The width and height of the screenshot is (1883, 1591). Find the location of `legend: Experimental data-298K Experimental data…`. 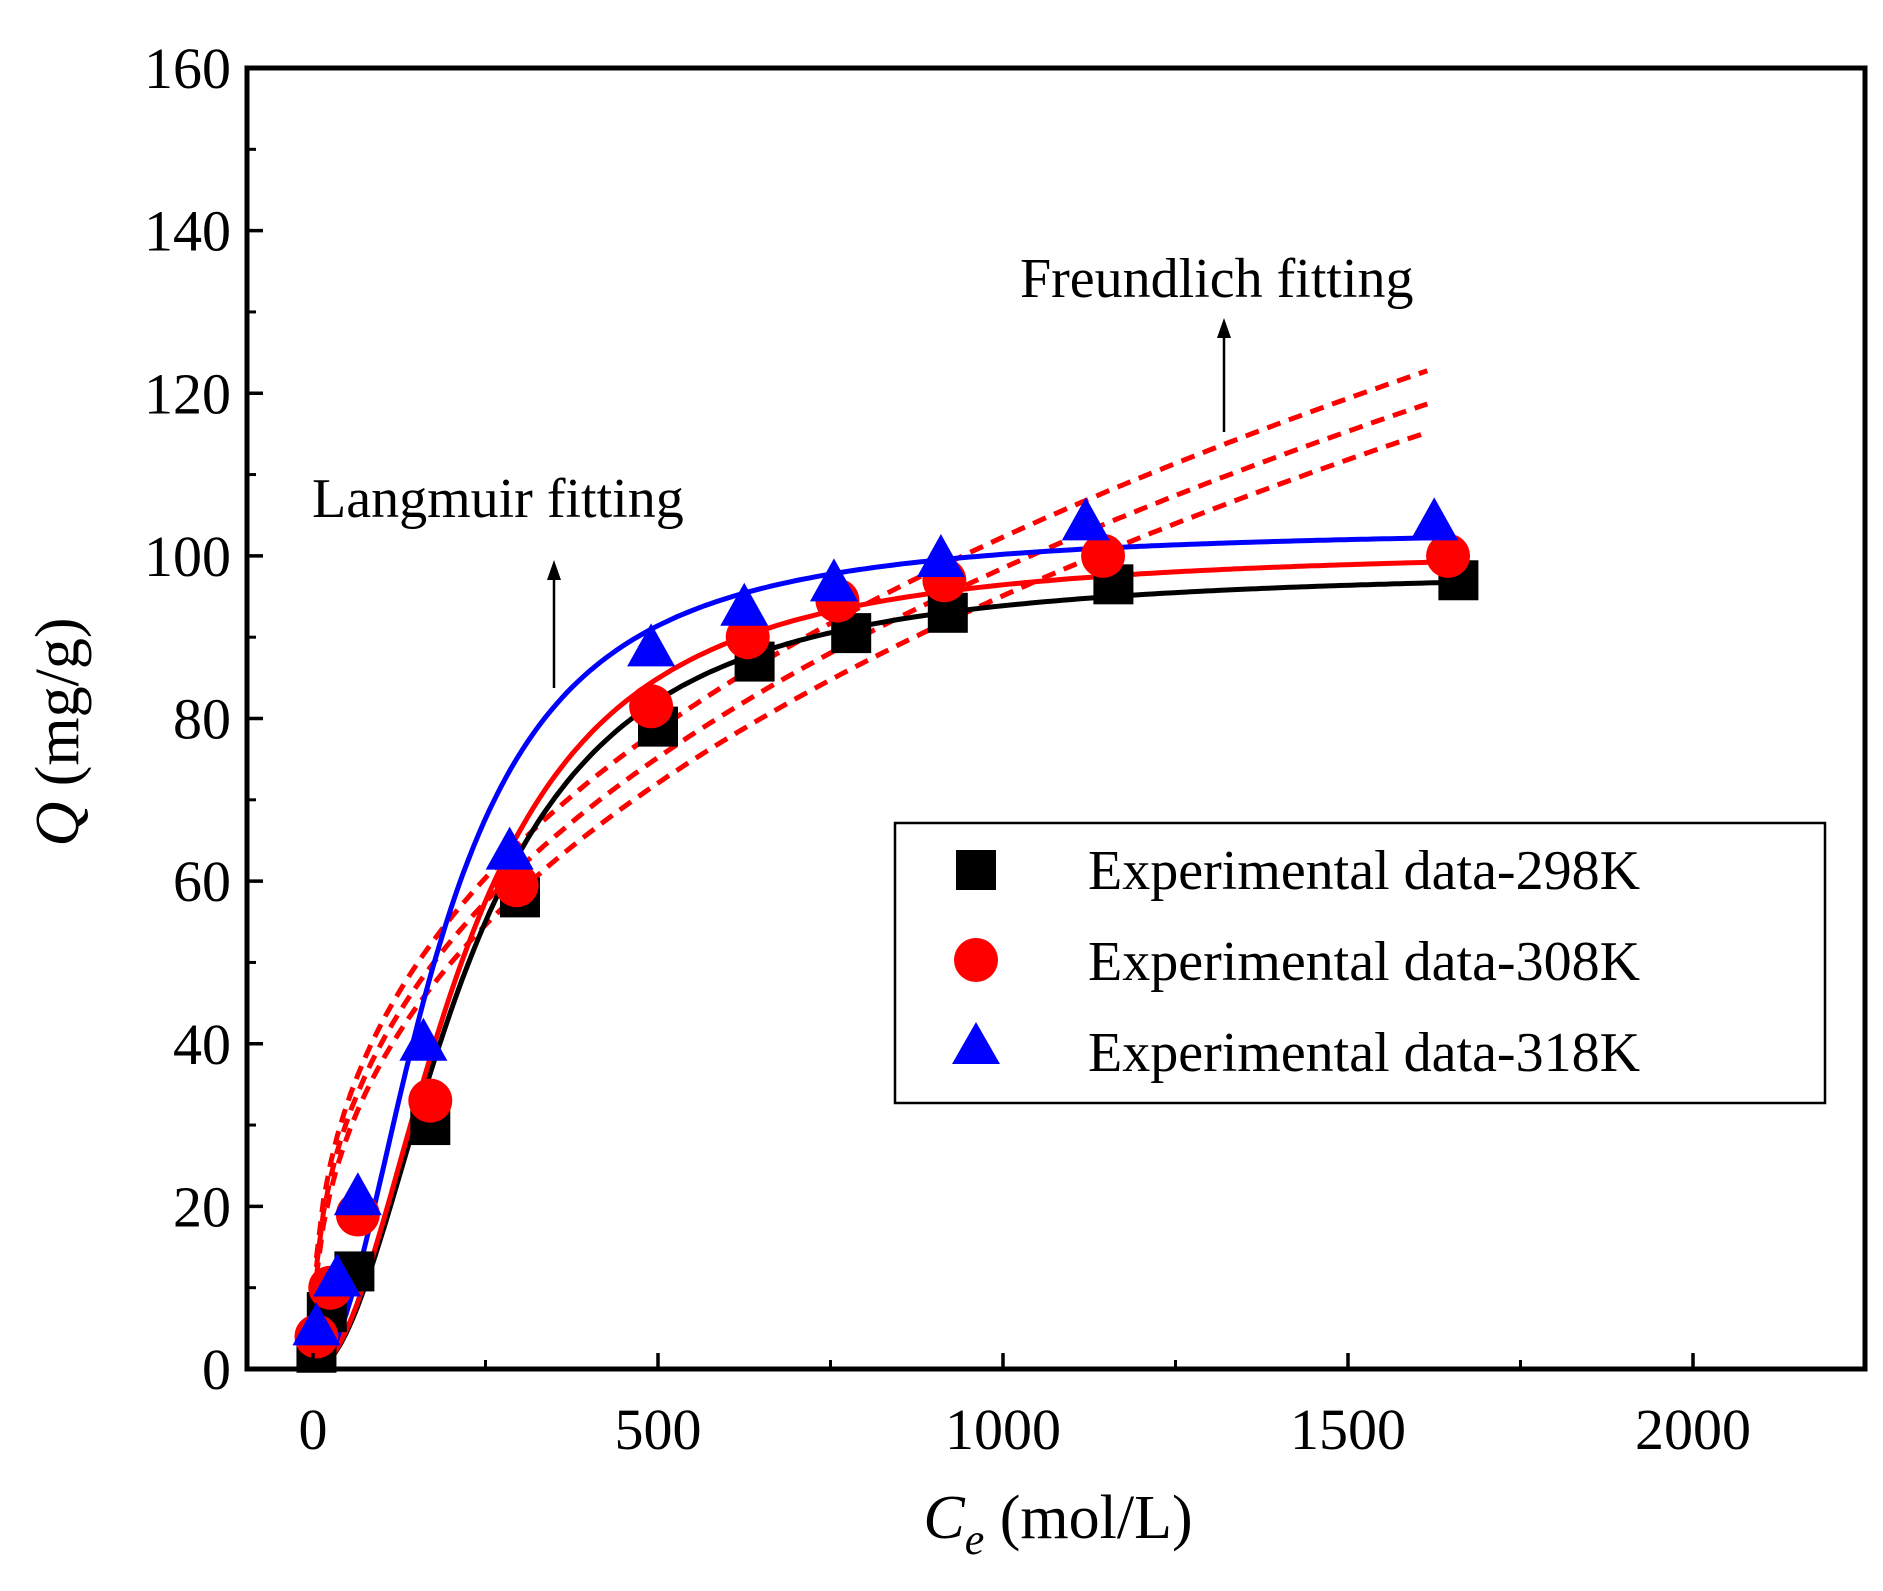

legend: Experimental data-298K Experimental data… is located at coordinates (1360, 963).